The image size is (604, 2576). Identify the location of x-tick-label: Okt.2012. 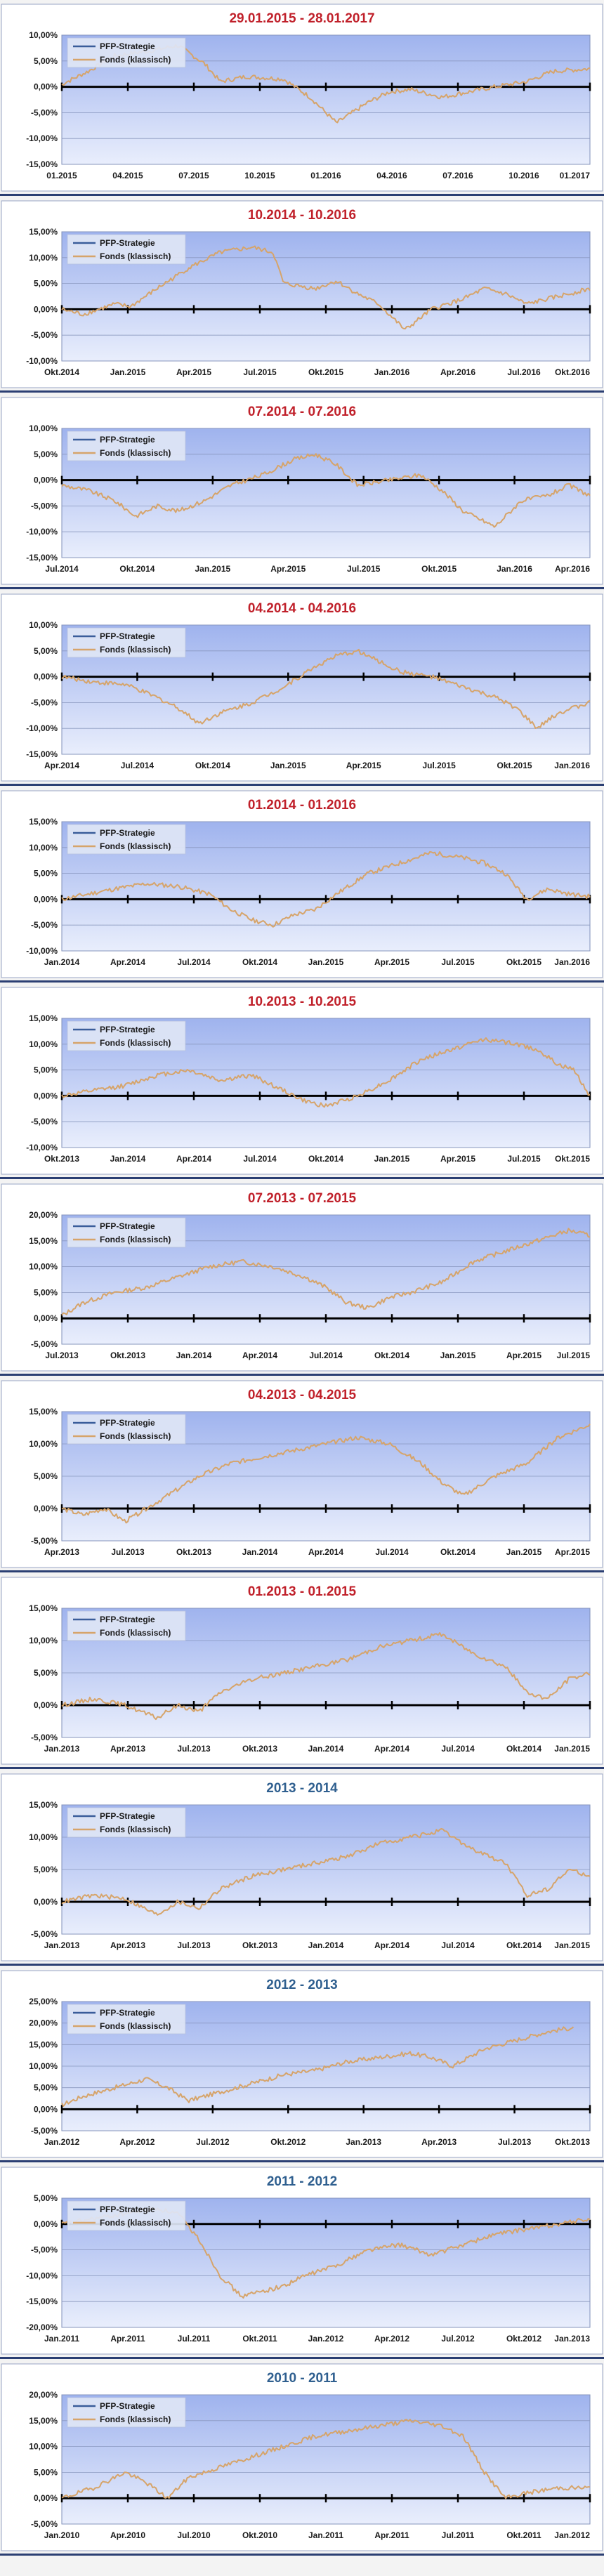
(288, 2142).